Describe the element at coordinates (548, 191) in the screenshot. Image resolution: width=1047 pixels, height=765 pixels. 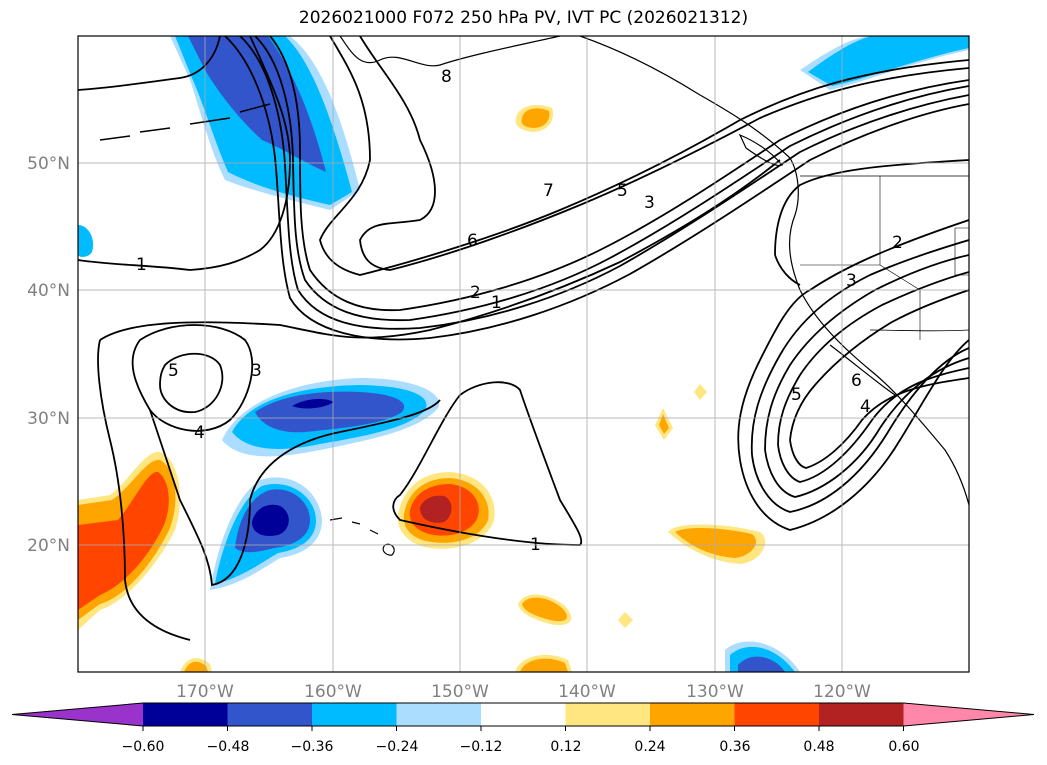
I see `contour-label: 7` at that location.